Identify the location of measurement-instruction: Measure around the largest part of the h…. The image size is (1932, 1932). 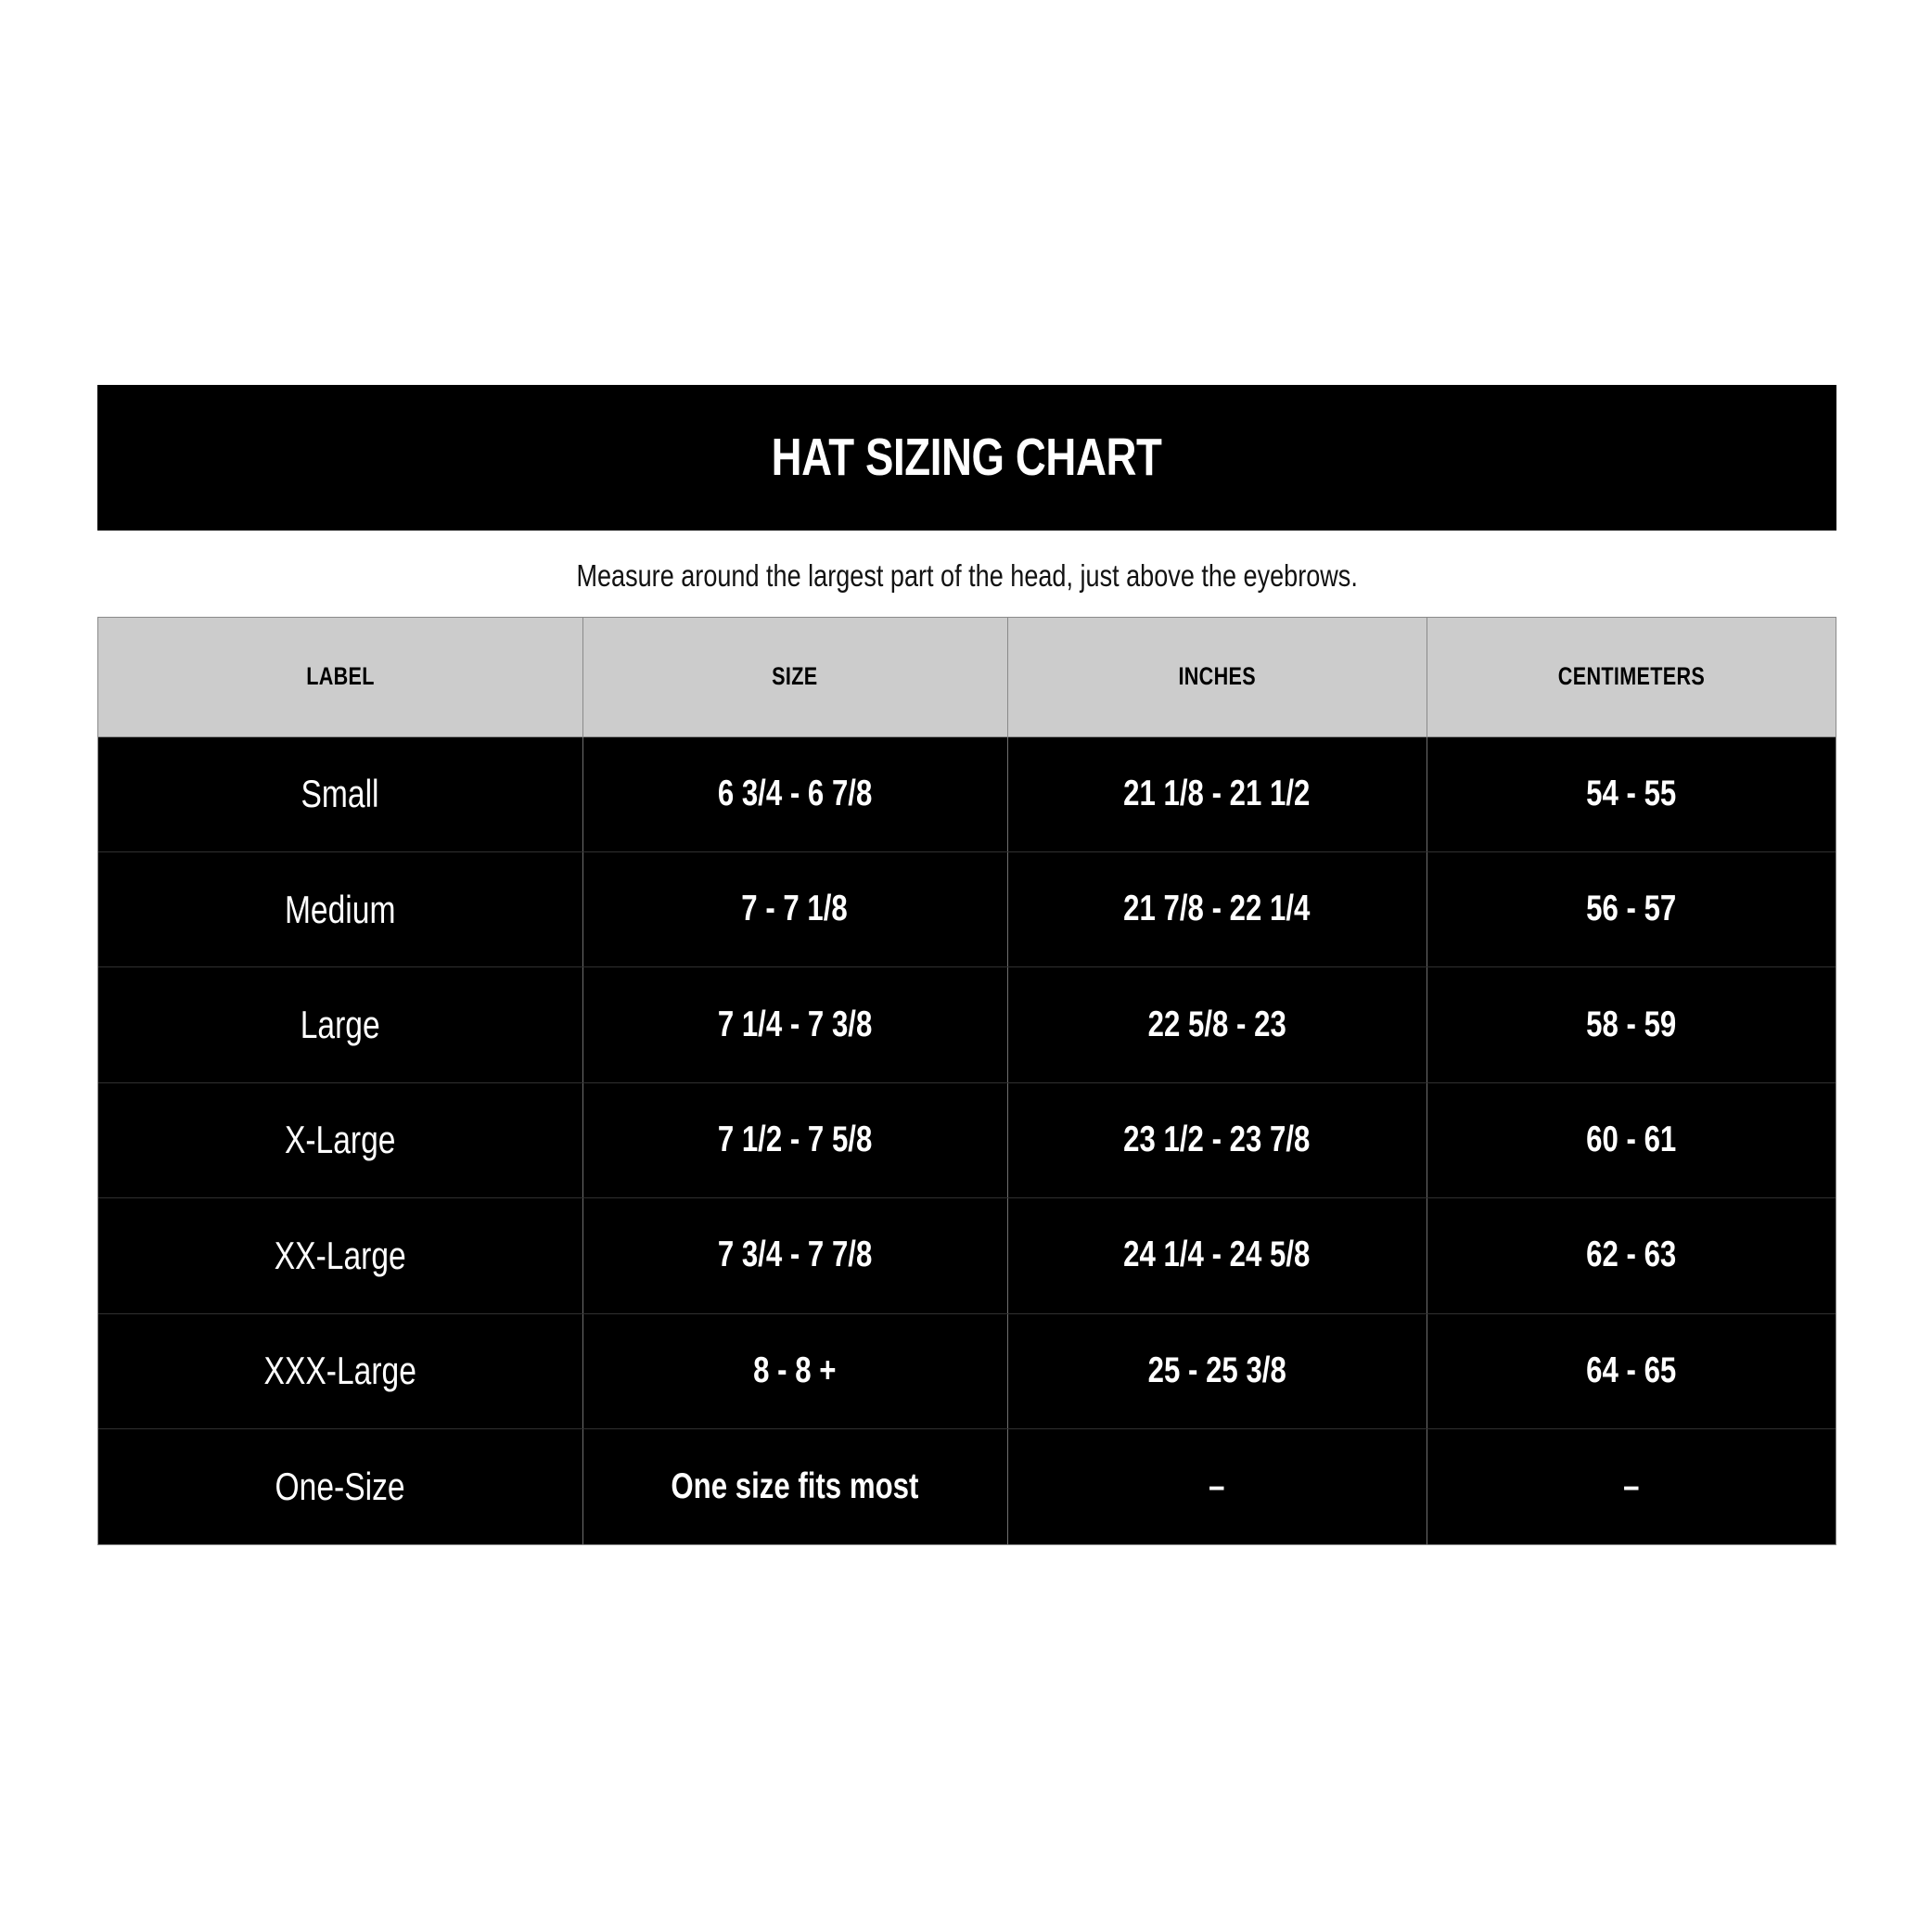
(966, 576).